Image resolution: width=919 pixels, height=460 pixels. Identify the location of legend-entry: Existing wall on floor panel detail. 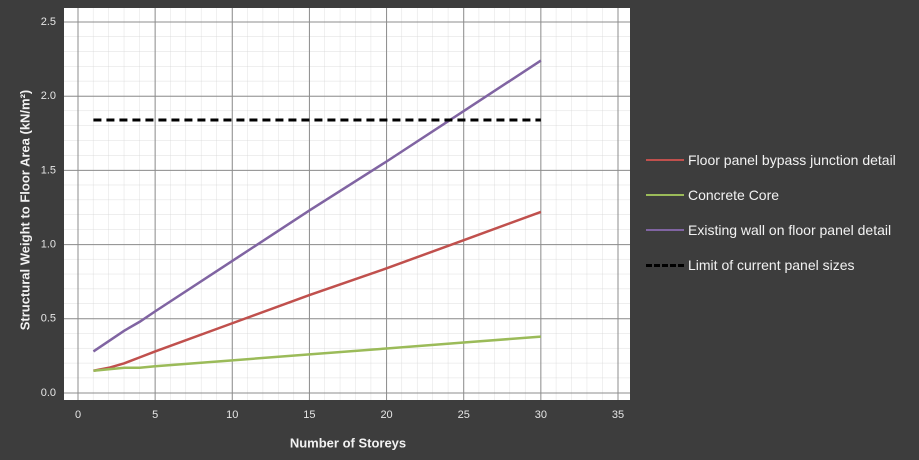
(781, 230).